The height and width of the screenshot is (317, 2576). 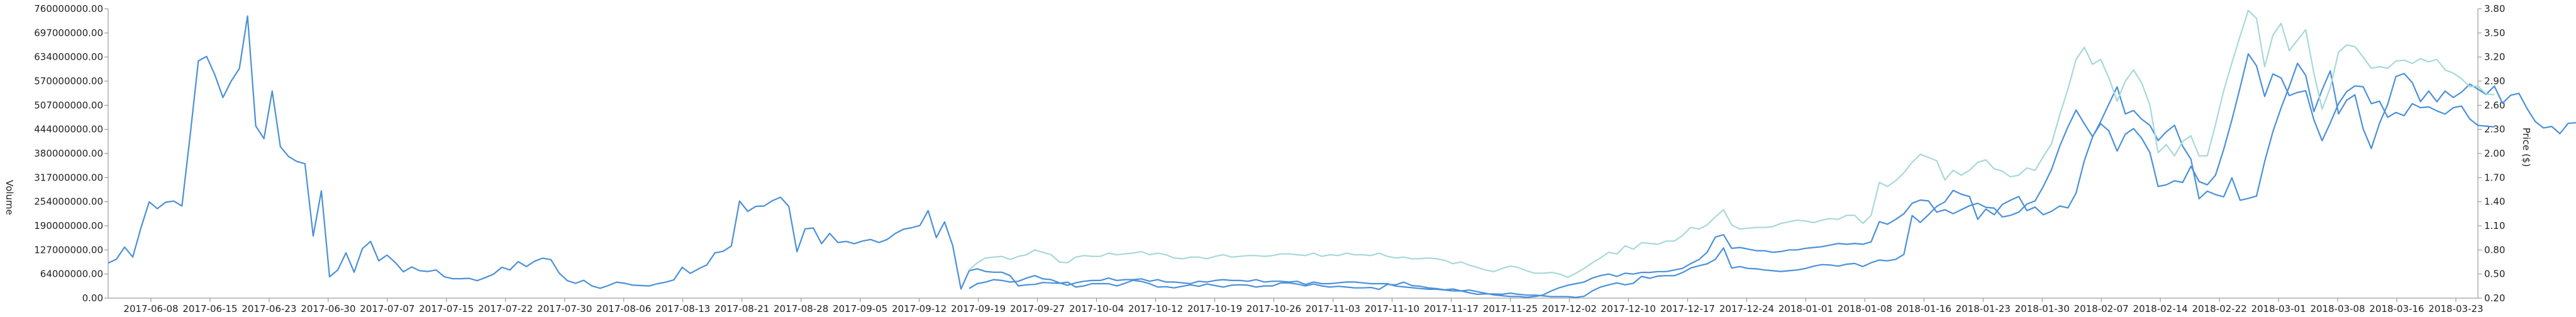 What do you see at coordinates (1096, 308) in the screenshot?
I see `x-tick-label: 2017-10-04` at bounding box center [1096, 308].